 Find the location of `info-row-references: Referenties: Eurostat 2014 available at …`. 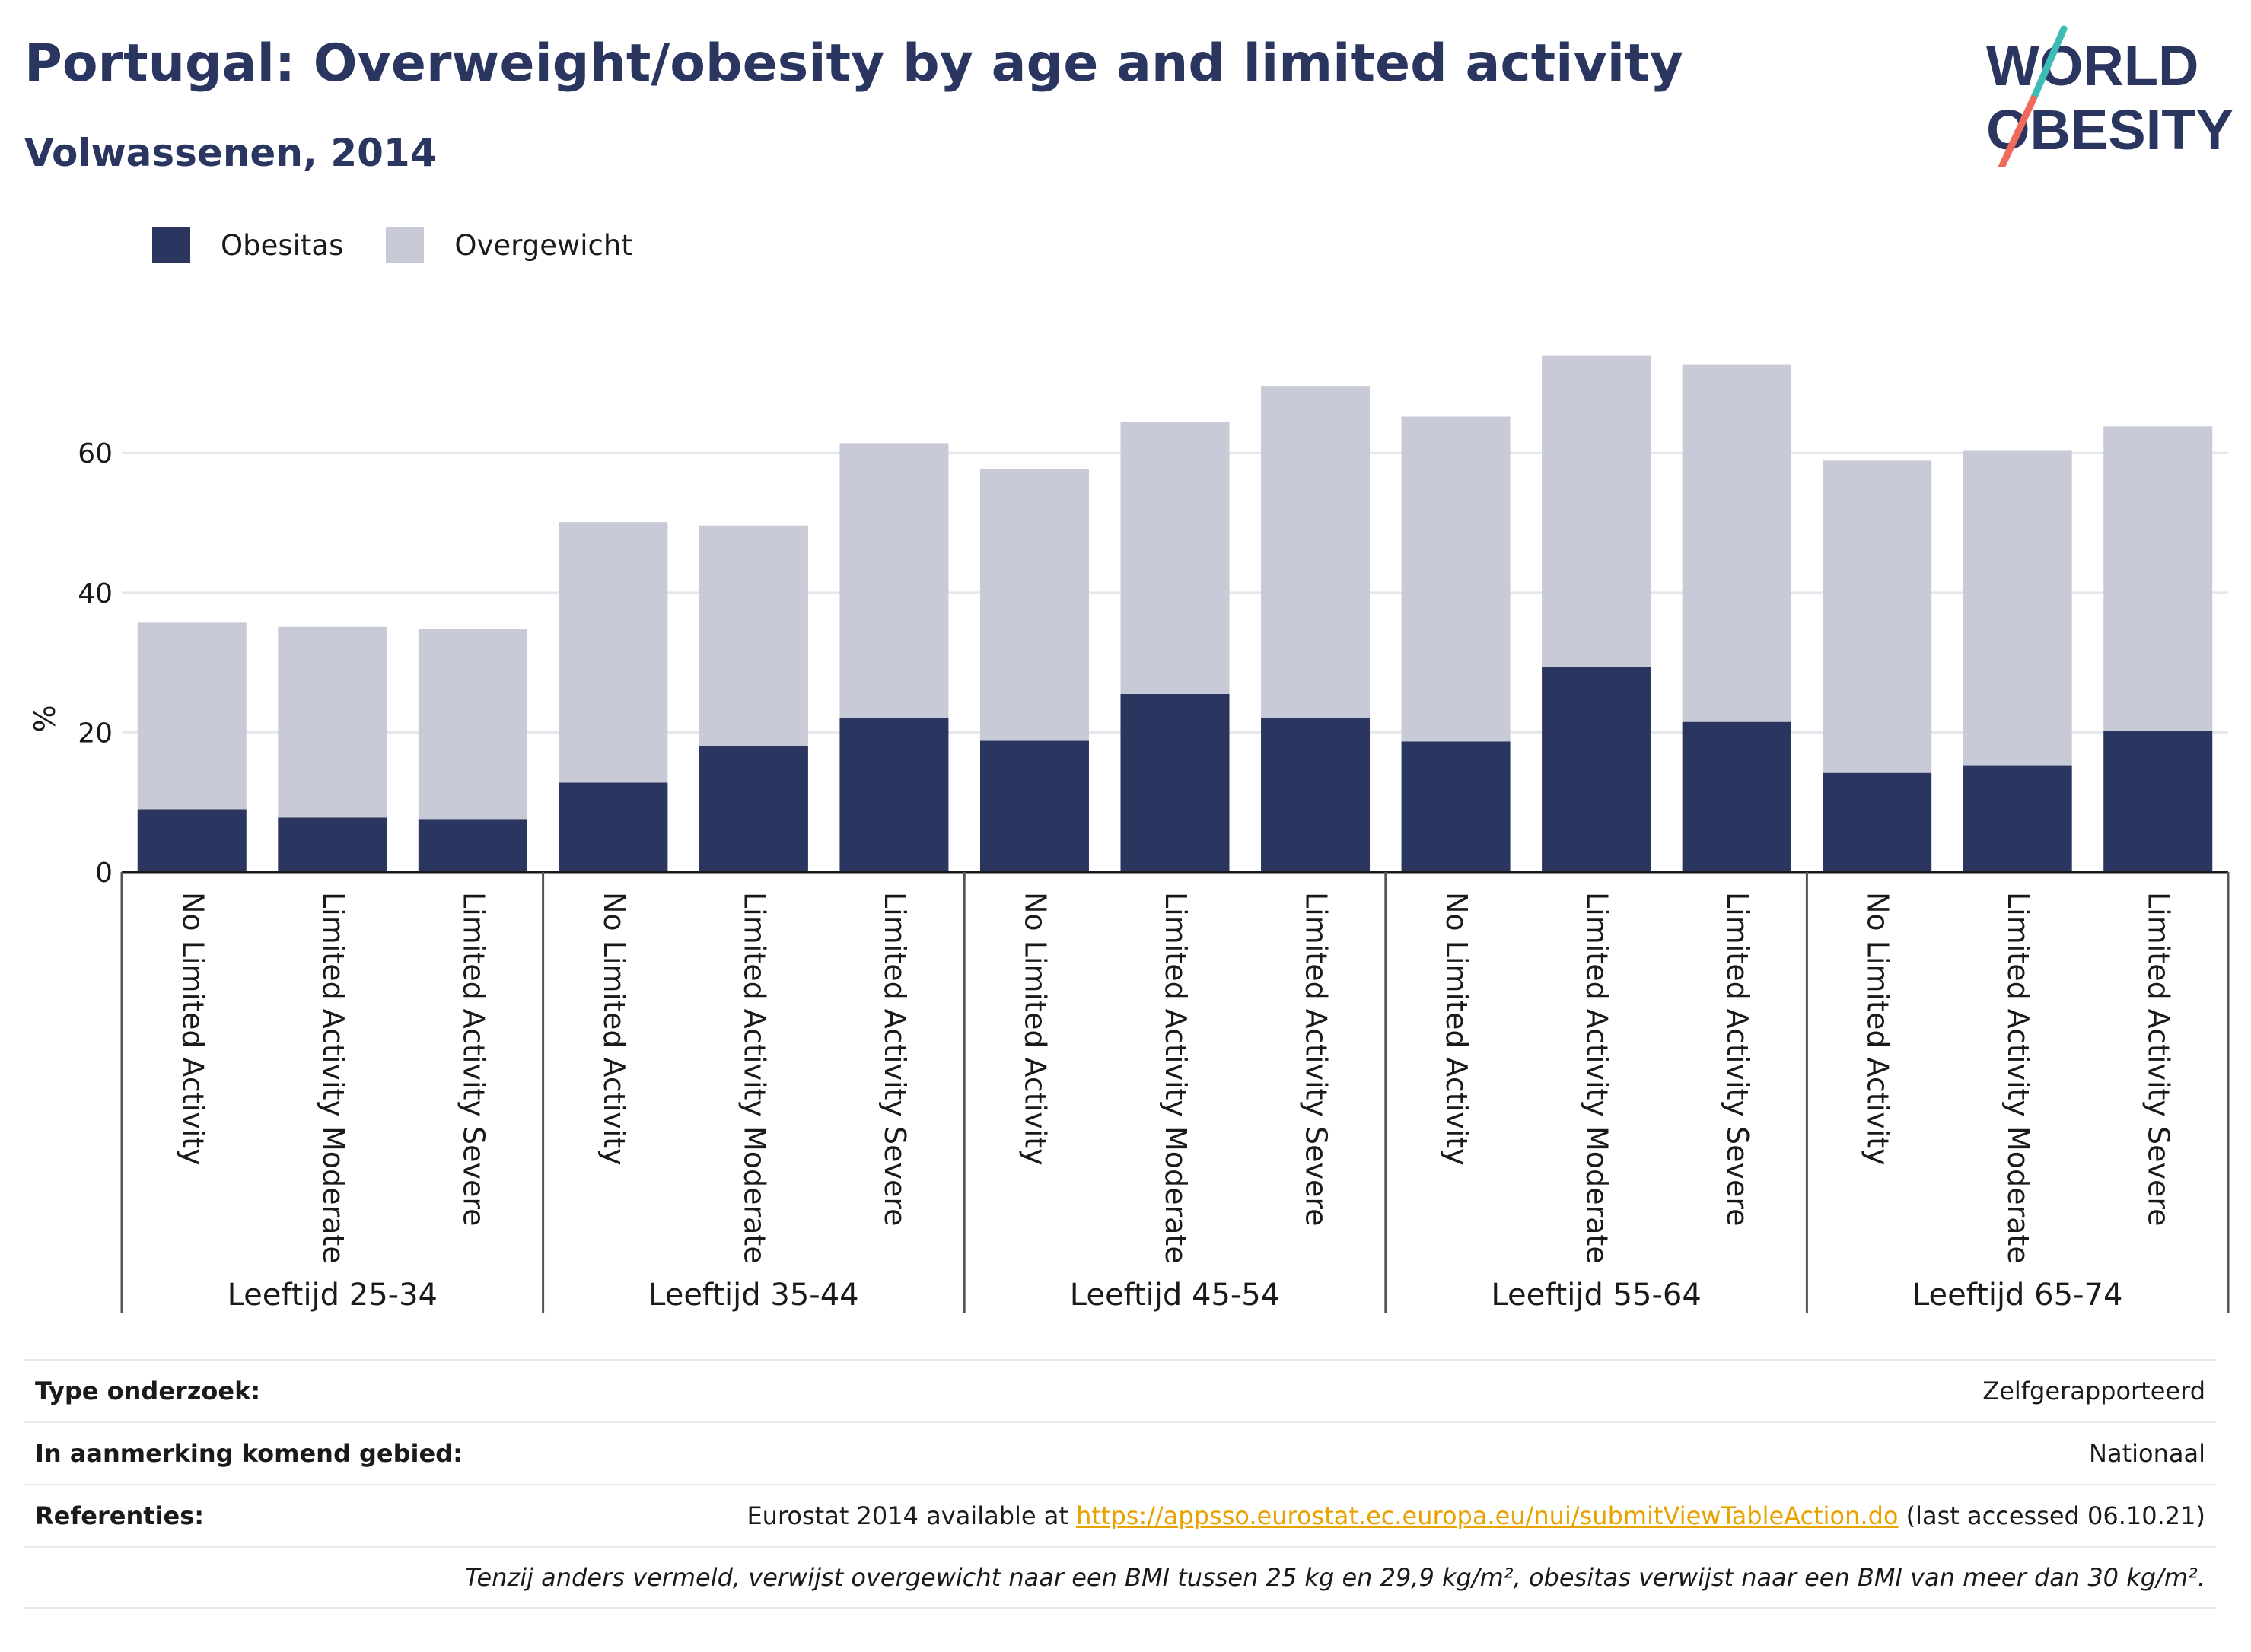

info-row-references: Referenties: Eurostat 2014 available at … is located at coordinates (1120, 1515).